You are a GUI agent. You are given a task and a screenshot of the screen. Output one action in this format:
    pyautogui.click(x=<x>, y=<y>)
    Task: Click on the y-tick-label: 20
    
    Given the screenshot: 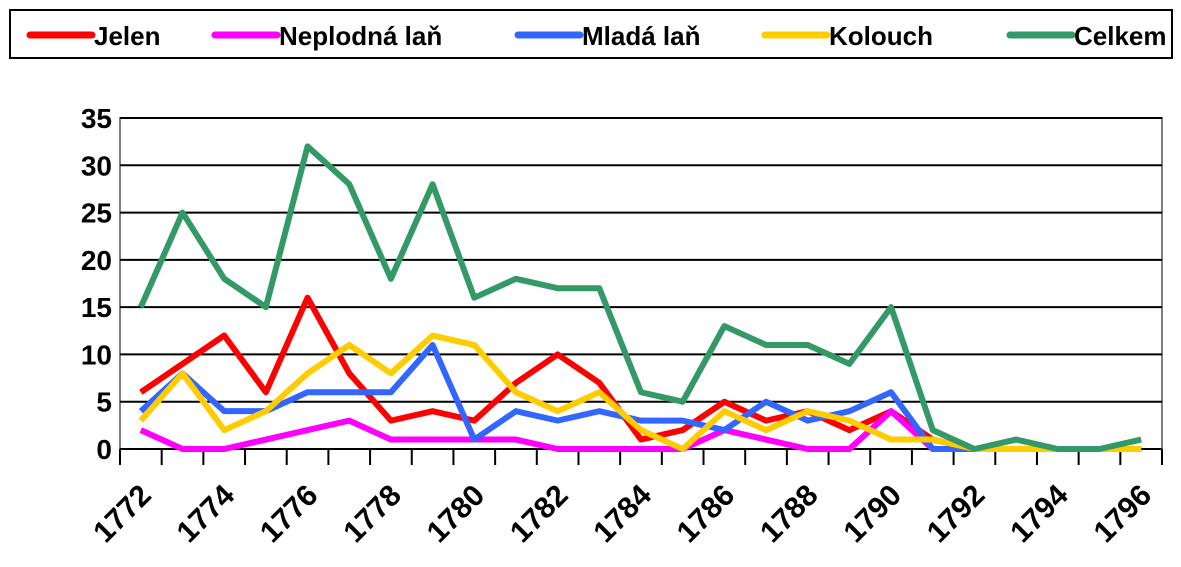 What is the action you would take?
    pyautogui.click(x=96, y=260)
    